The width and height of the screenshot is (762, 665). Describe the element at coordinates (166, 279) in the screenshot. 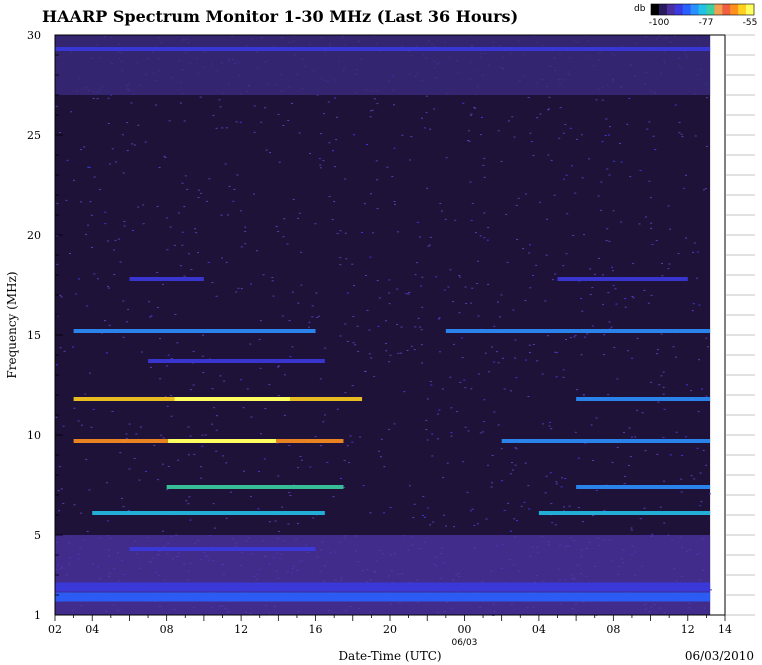

I see `signal-band` at that location.